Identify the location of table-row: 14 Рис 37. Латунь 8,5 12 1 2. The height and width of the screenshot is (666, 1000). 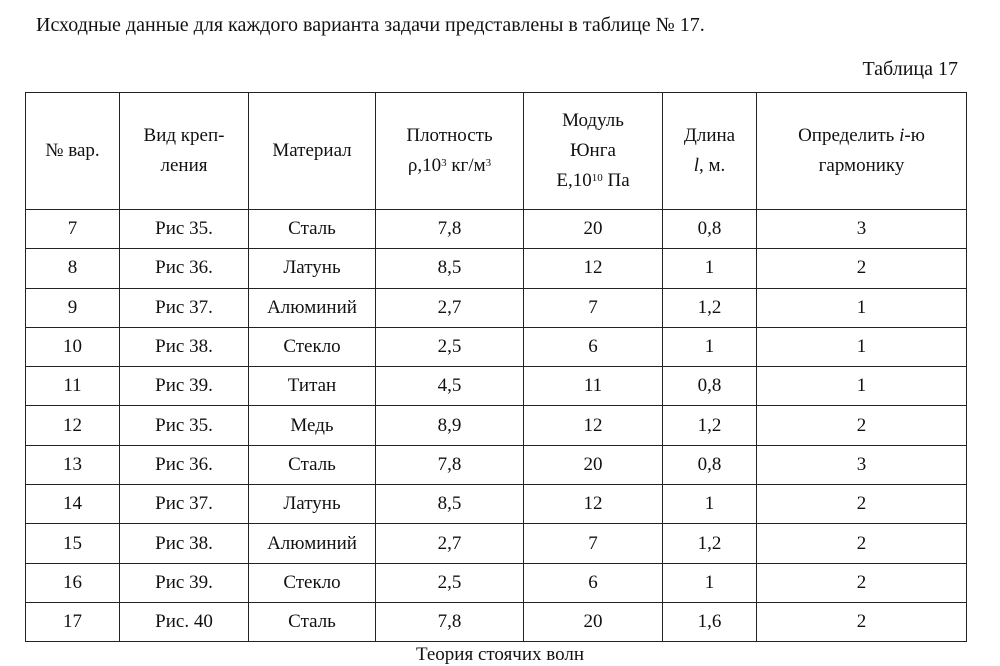
(496, 504).